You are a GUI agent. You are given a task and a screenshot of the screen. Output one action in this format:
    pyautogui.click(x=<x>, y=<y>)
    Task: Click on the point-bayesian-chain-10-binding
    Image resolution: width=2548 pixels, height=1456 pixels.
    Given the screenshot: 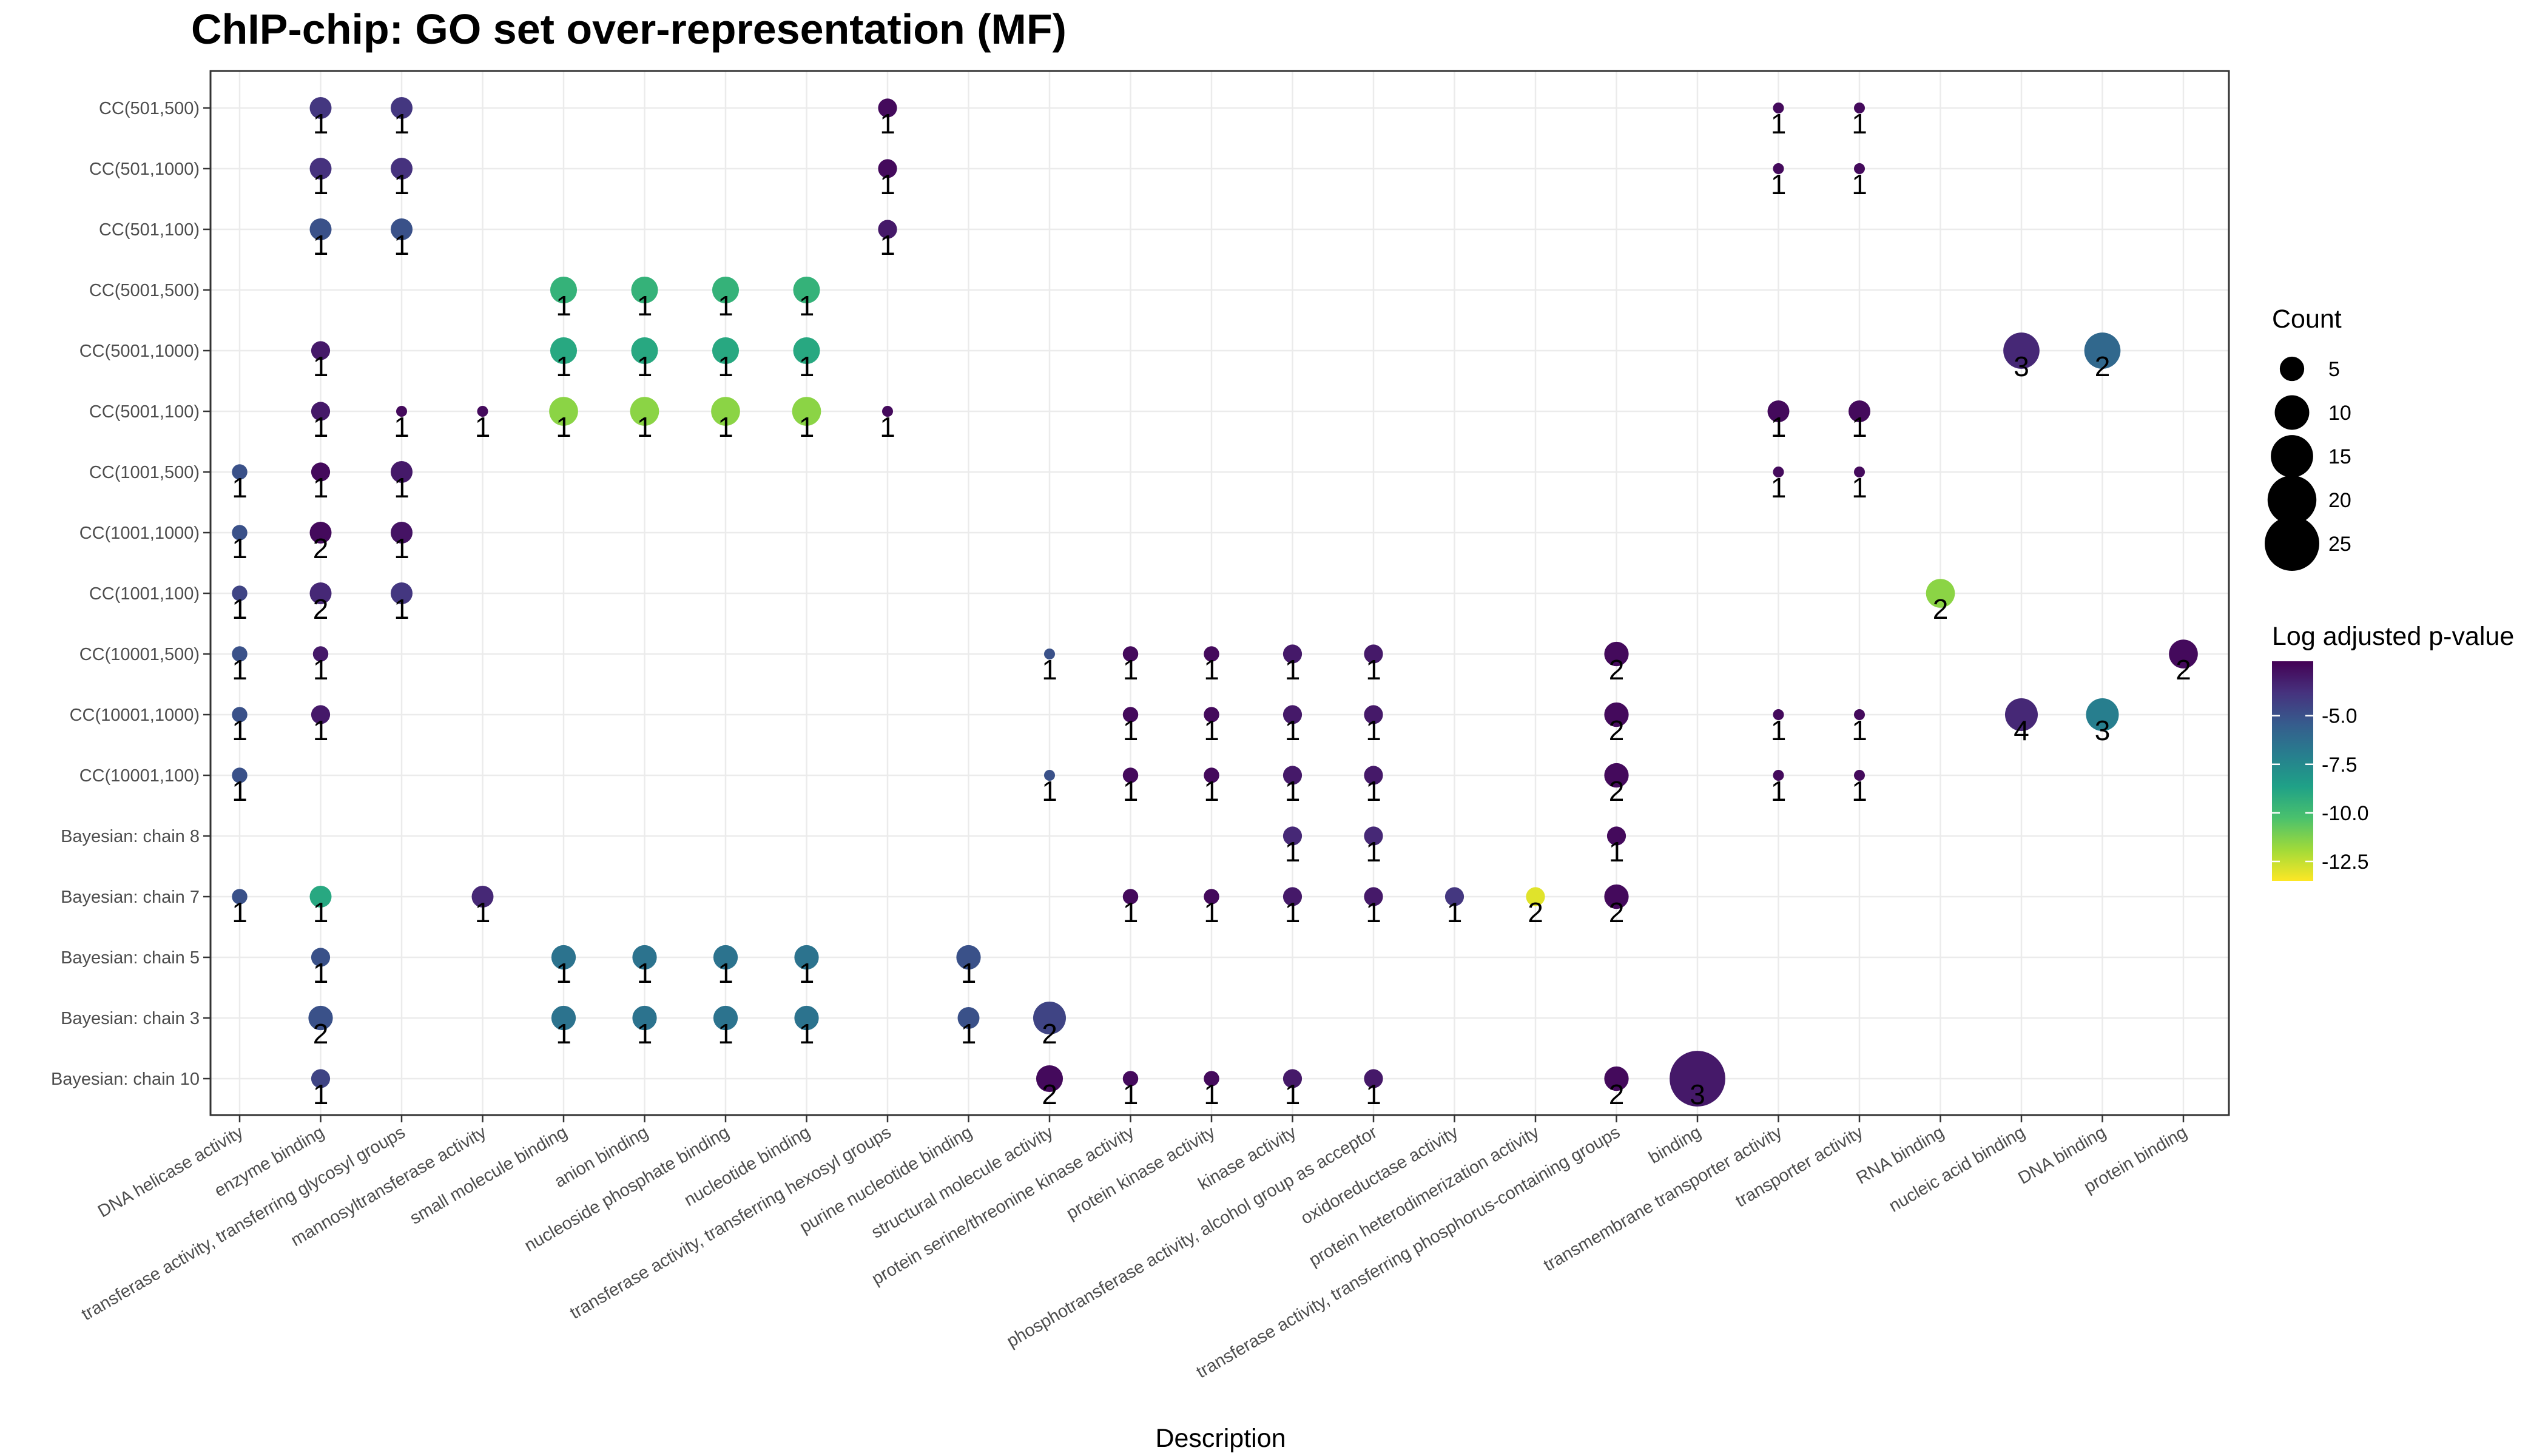 What is the action you would take?
    pyautogui.click(x=1697, y=1079)
    